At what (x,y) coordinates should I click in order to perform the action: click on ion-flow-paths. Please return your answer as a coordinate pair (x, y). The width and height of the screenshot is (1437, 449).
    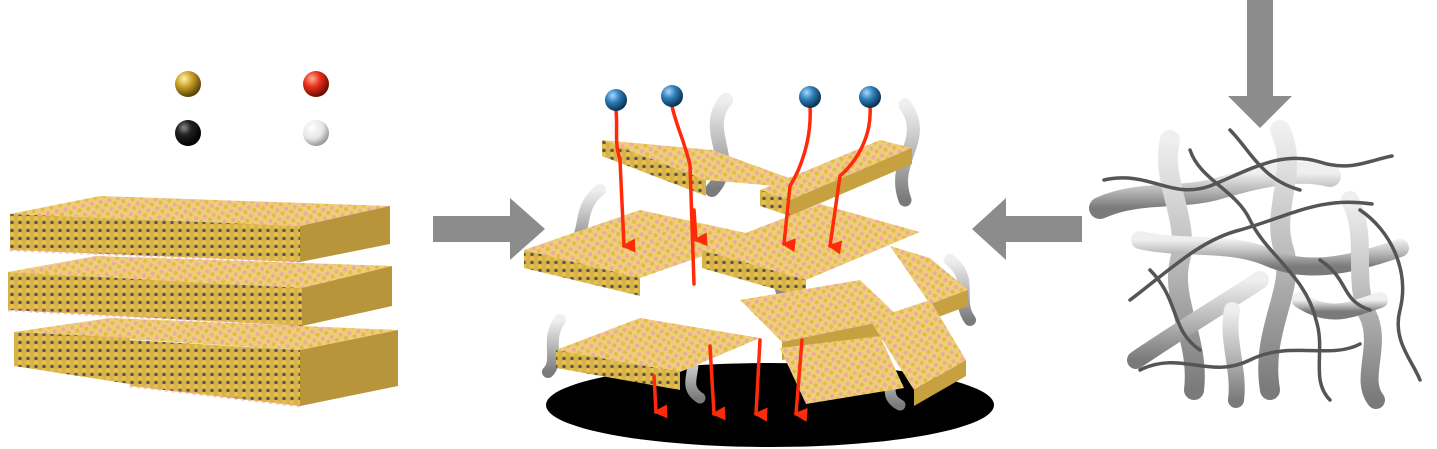
    Looking at the image, I should click on (743, 195).